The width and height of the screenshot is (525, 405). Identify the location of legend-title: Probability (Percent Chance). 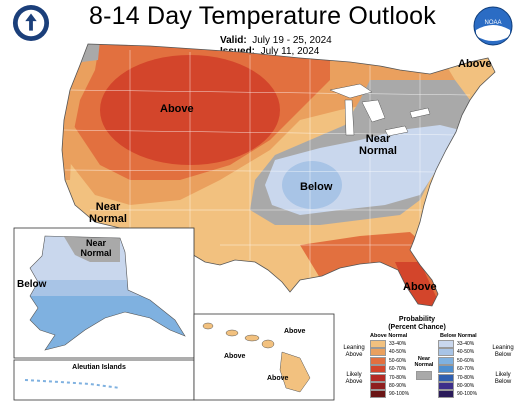
(417, 324).